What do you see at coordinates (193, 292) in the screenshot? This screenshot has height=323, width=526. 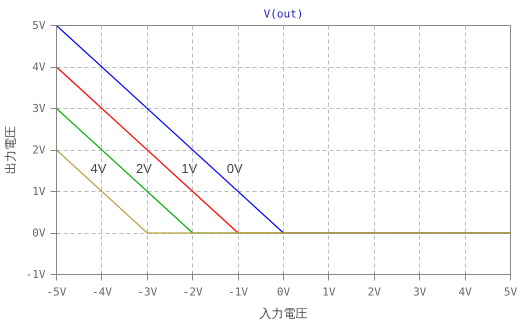 I see `x-tick-label: -2V` at bounding box center [193, 292].